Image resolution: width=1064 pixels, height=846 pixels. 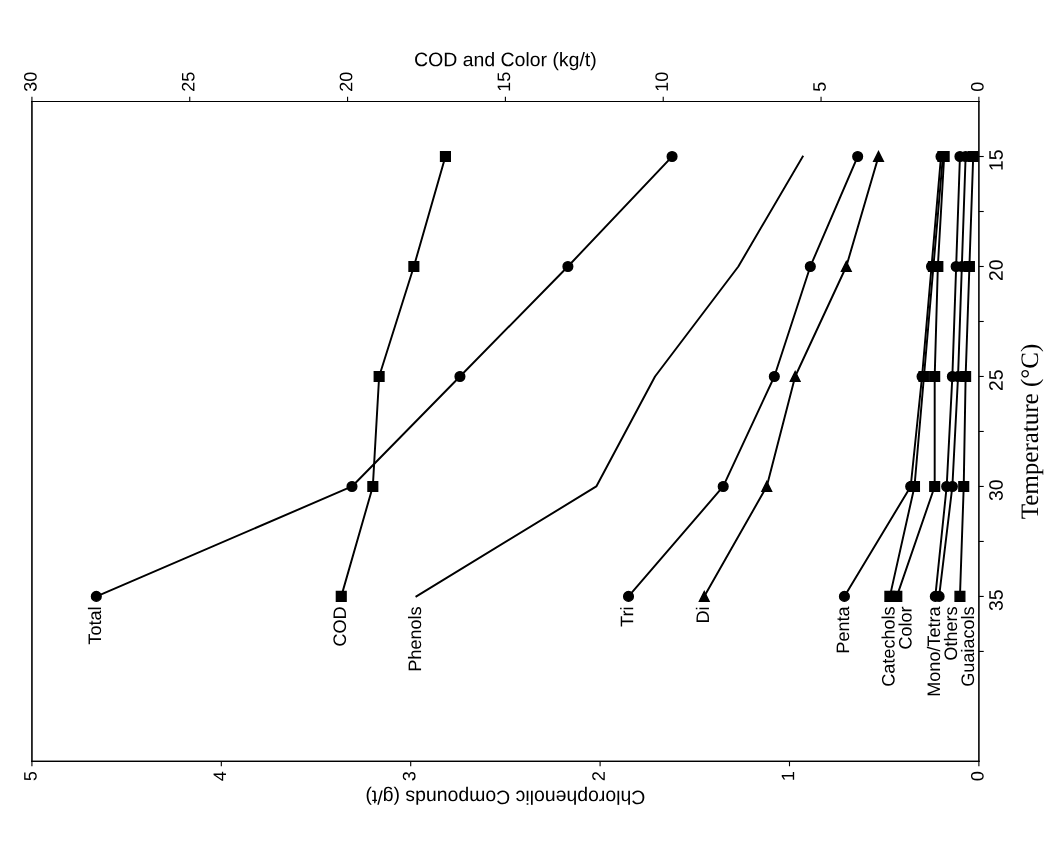 I want to click on y-tick-label: 30, so click(x=996, y=490).